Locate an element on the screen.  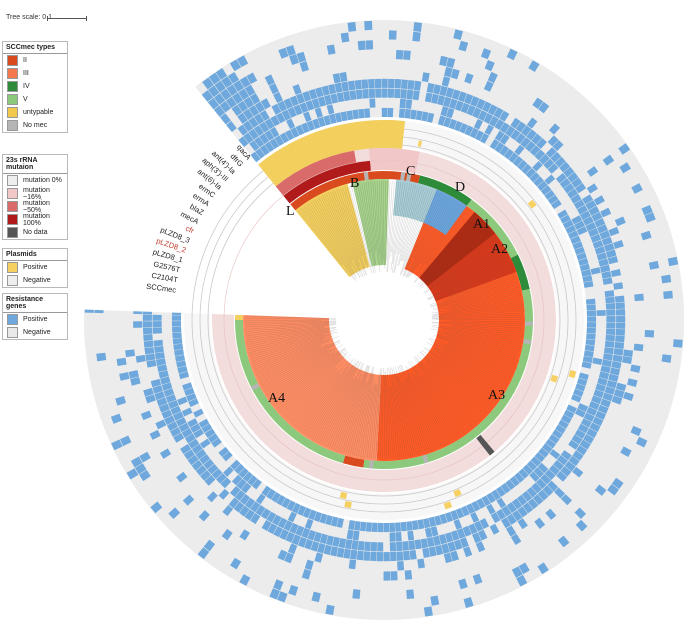
legend-swatch is located at coordinates (12, 86).